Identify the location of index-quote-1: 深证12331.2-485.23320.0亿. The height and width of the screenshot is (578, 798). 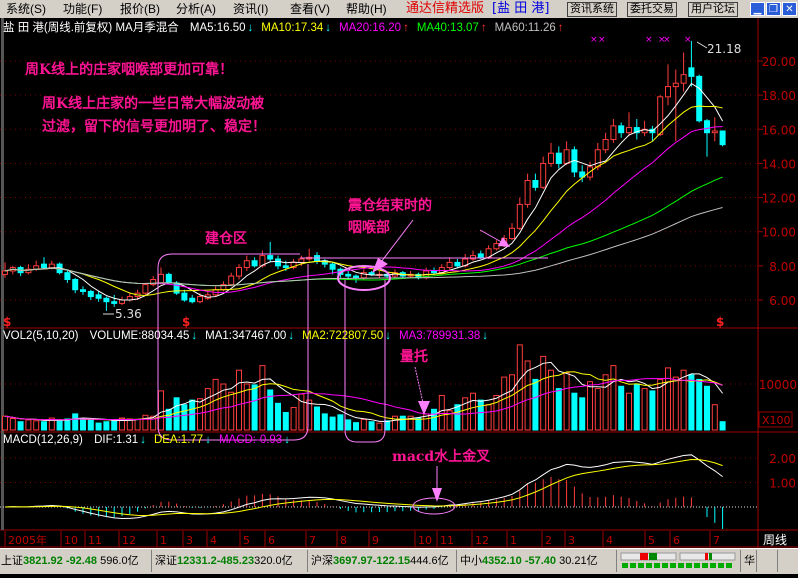
(231, 561).